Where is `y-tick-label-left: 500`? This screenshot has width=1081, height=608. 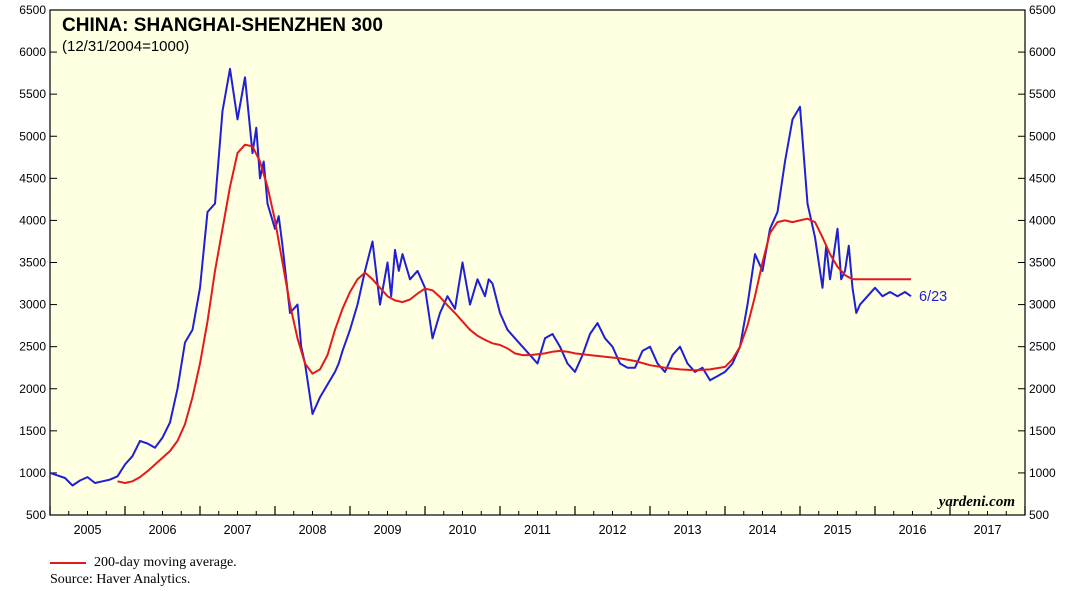 y-tick-label-left: 500 is located at coordinates (36, 515).